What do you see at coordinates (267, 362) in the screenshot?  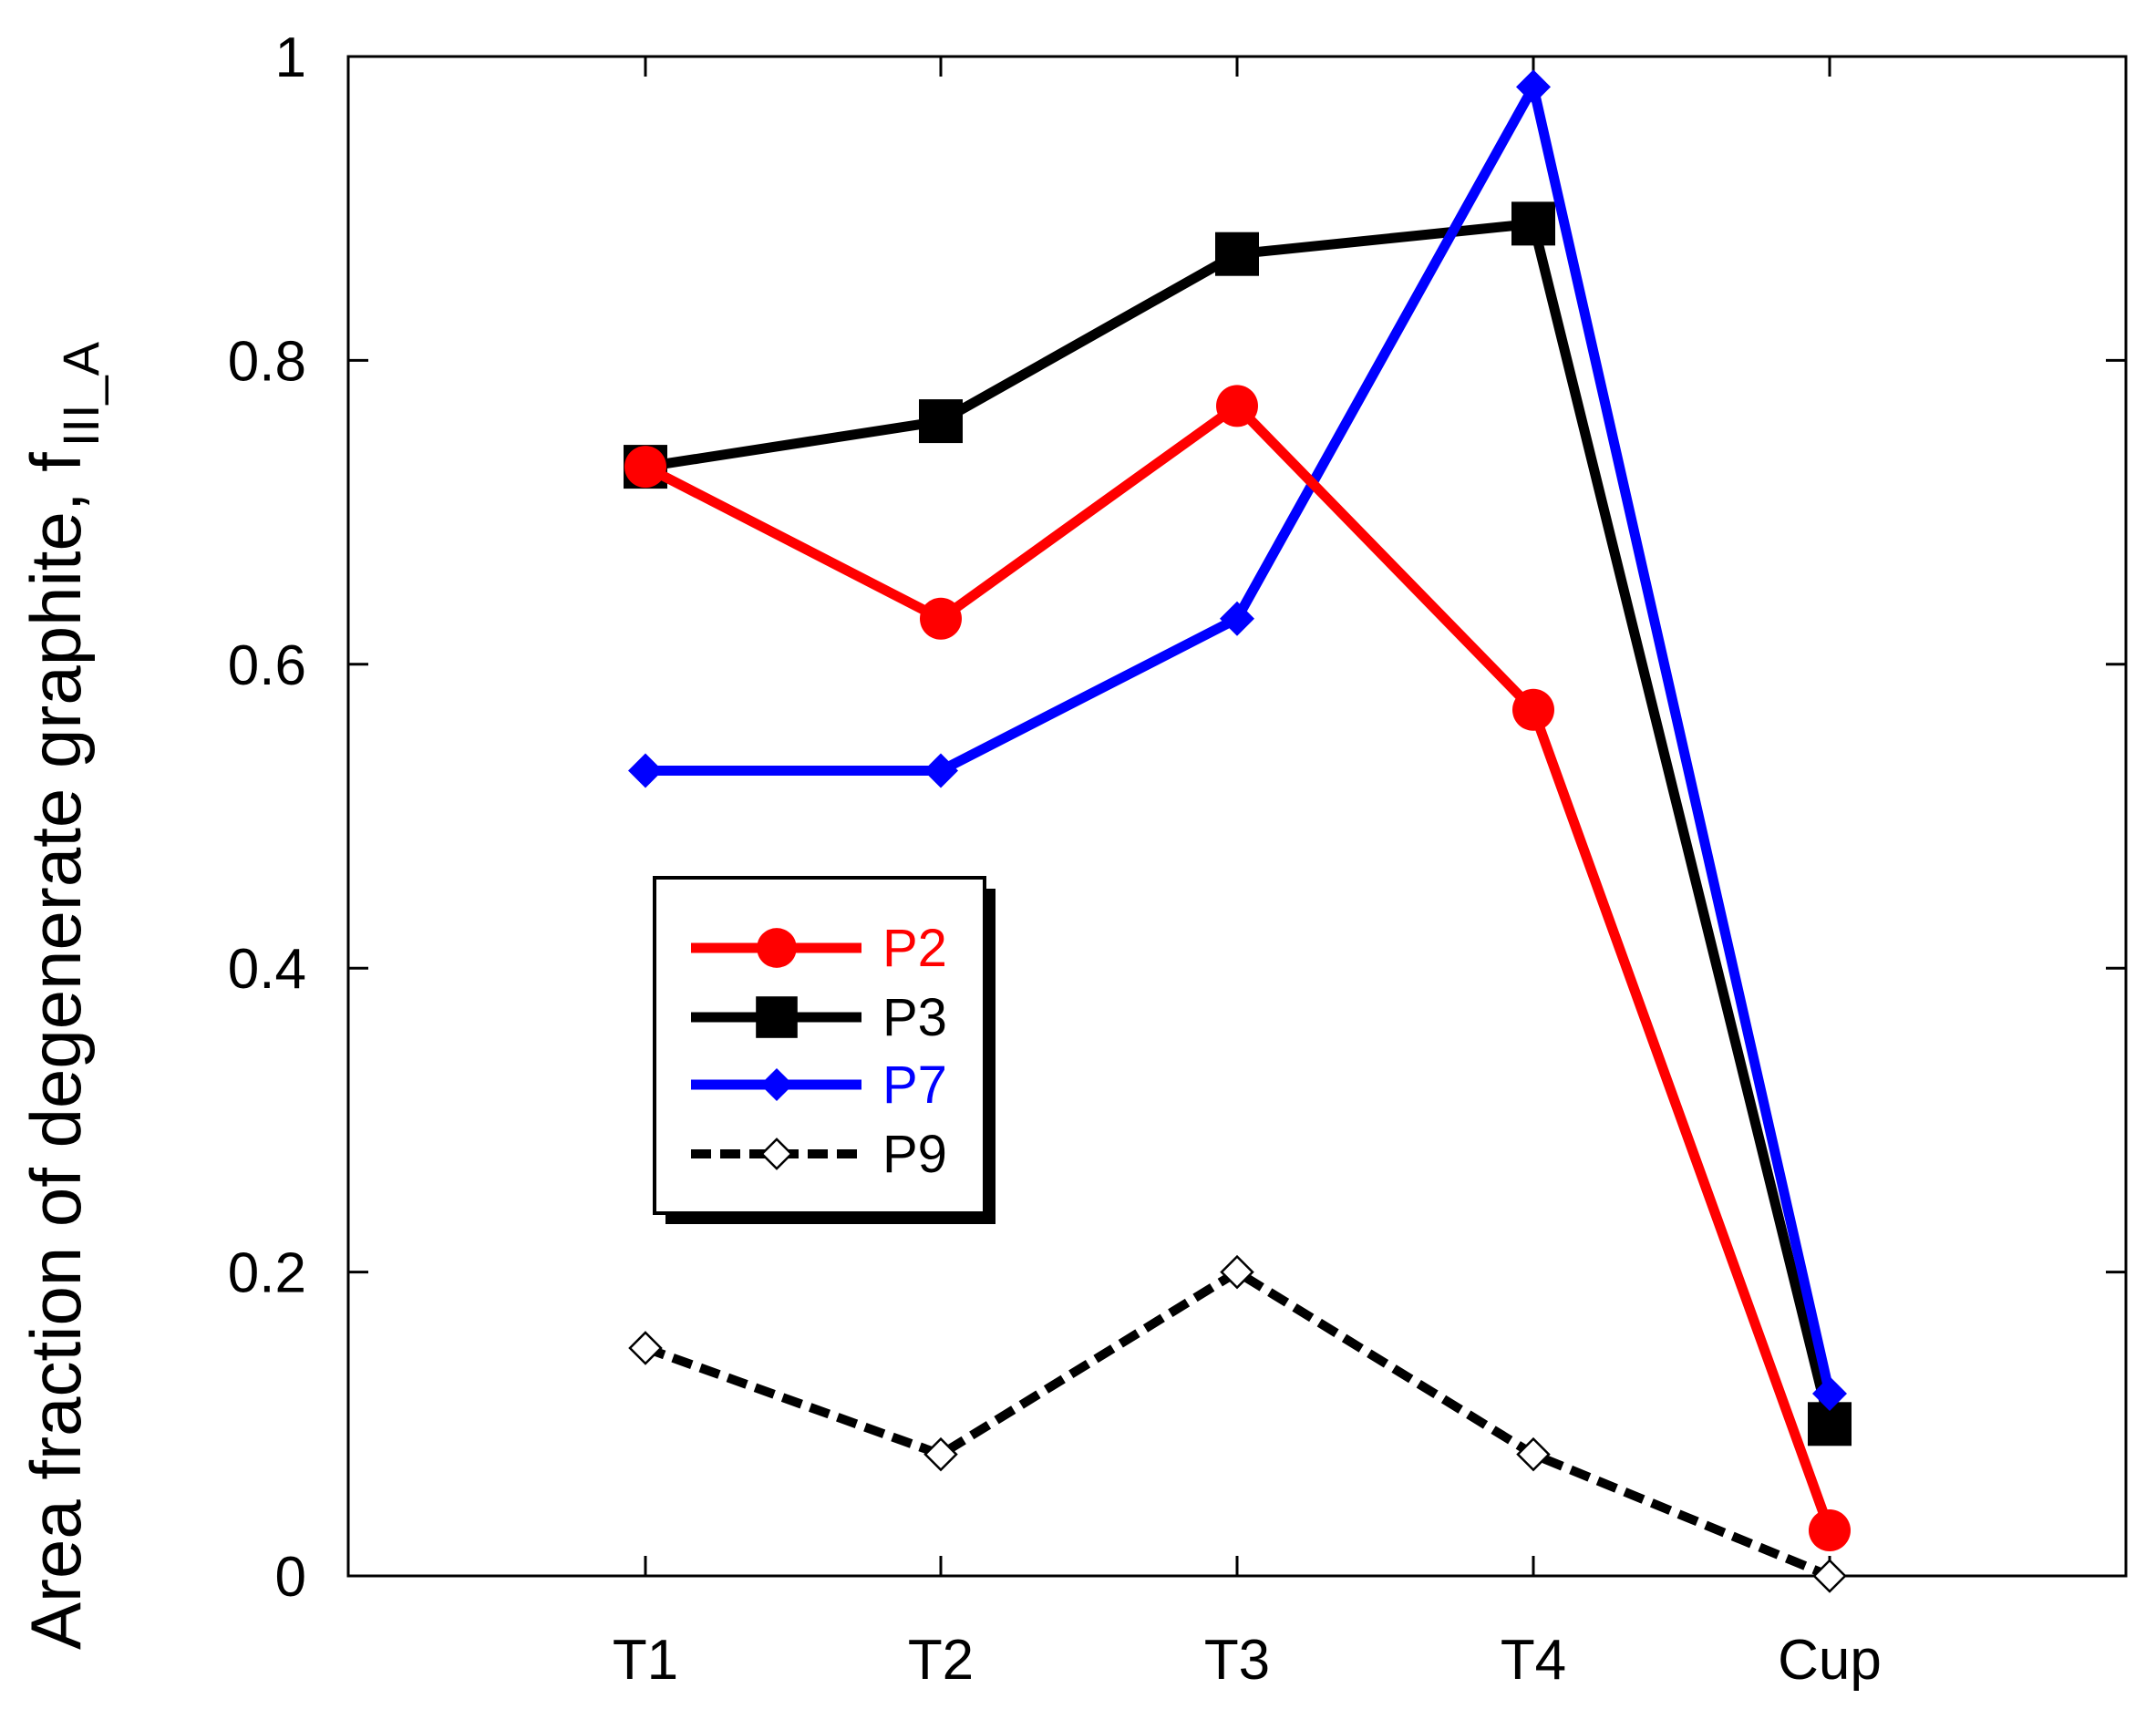 I see `y-tick-label: 0.8` at bounding box center [267, 362].